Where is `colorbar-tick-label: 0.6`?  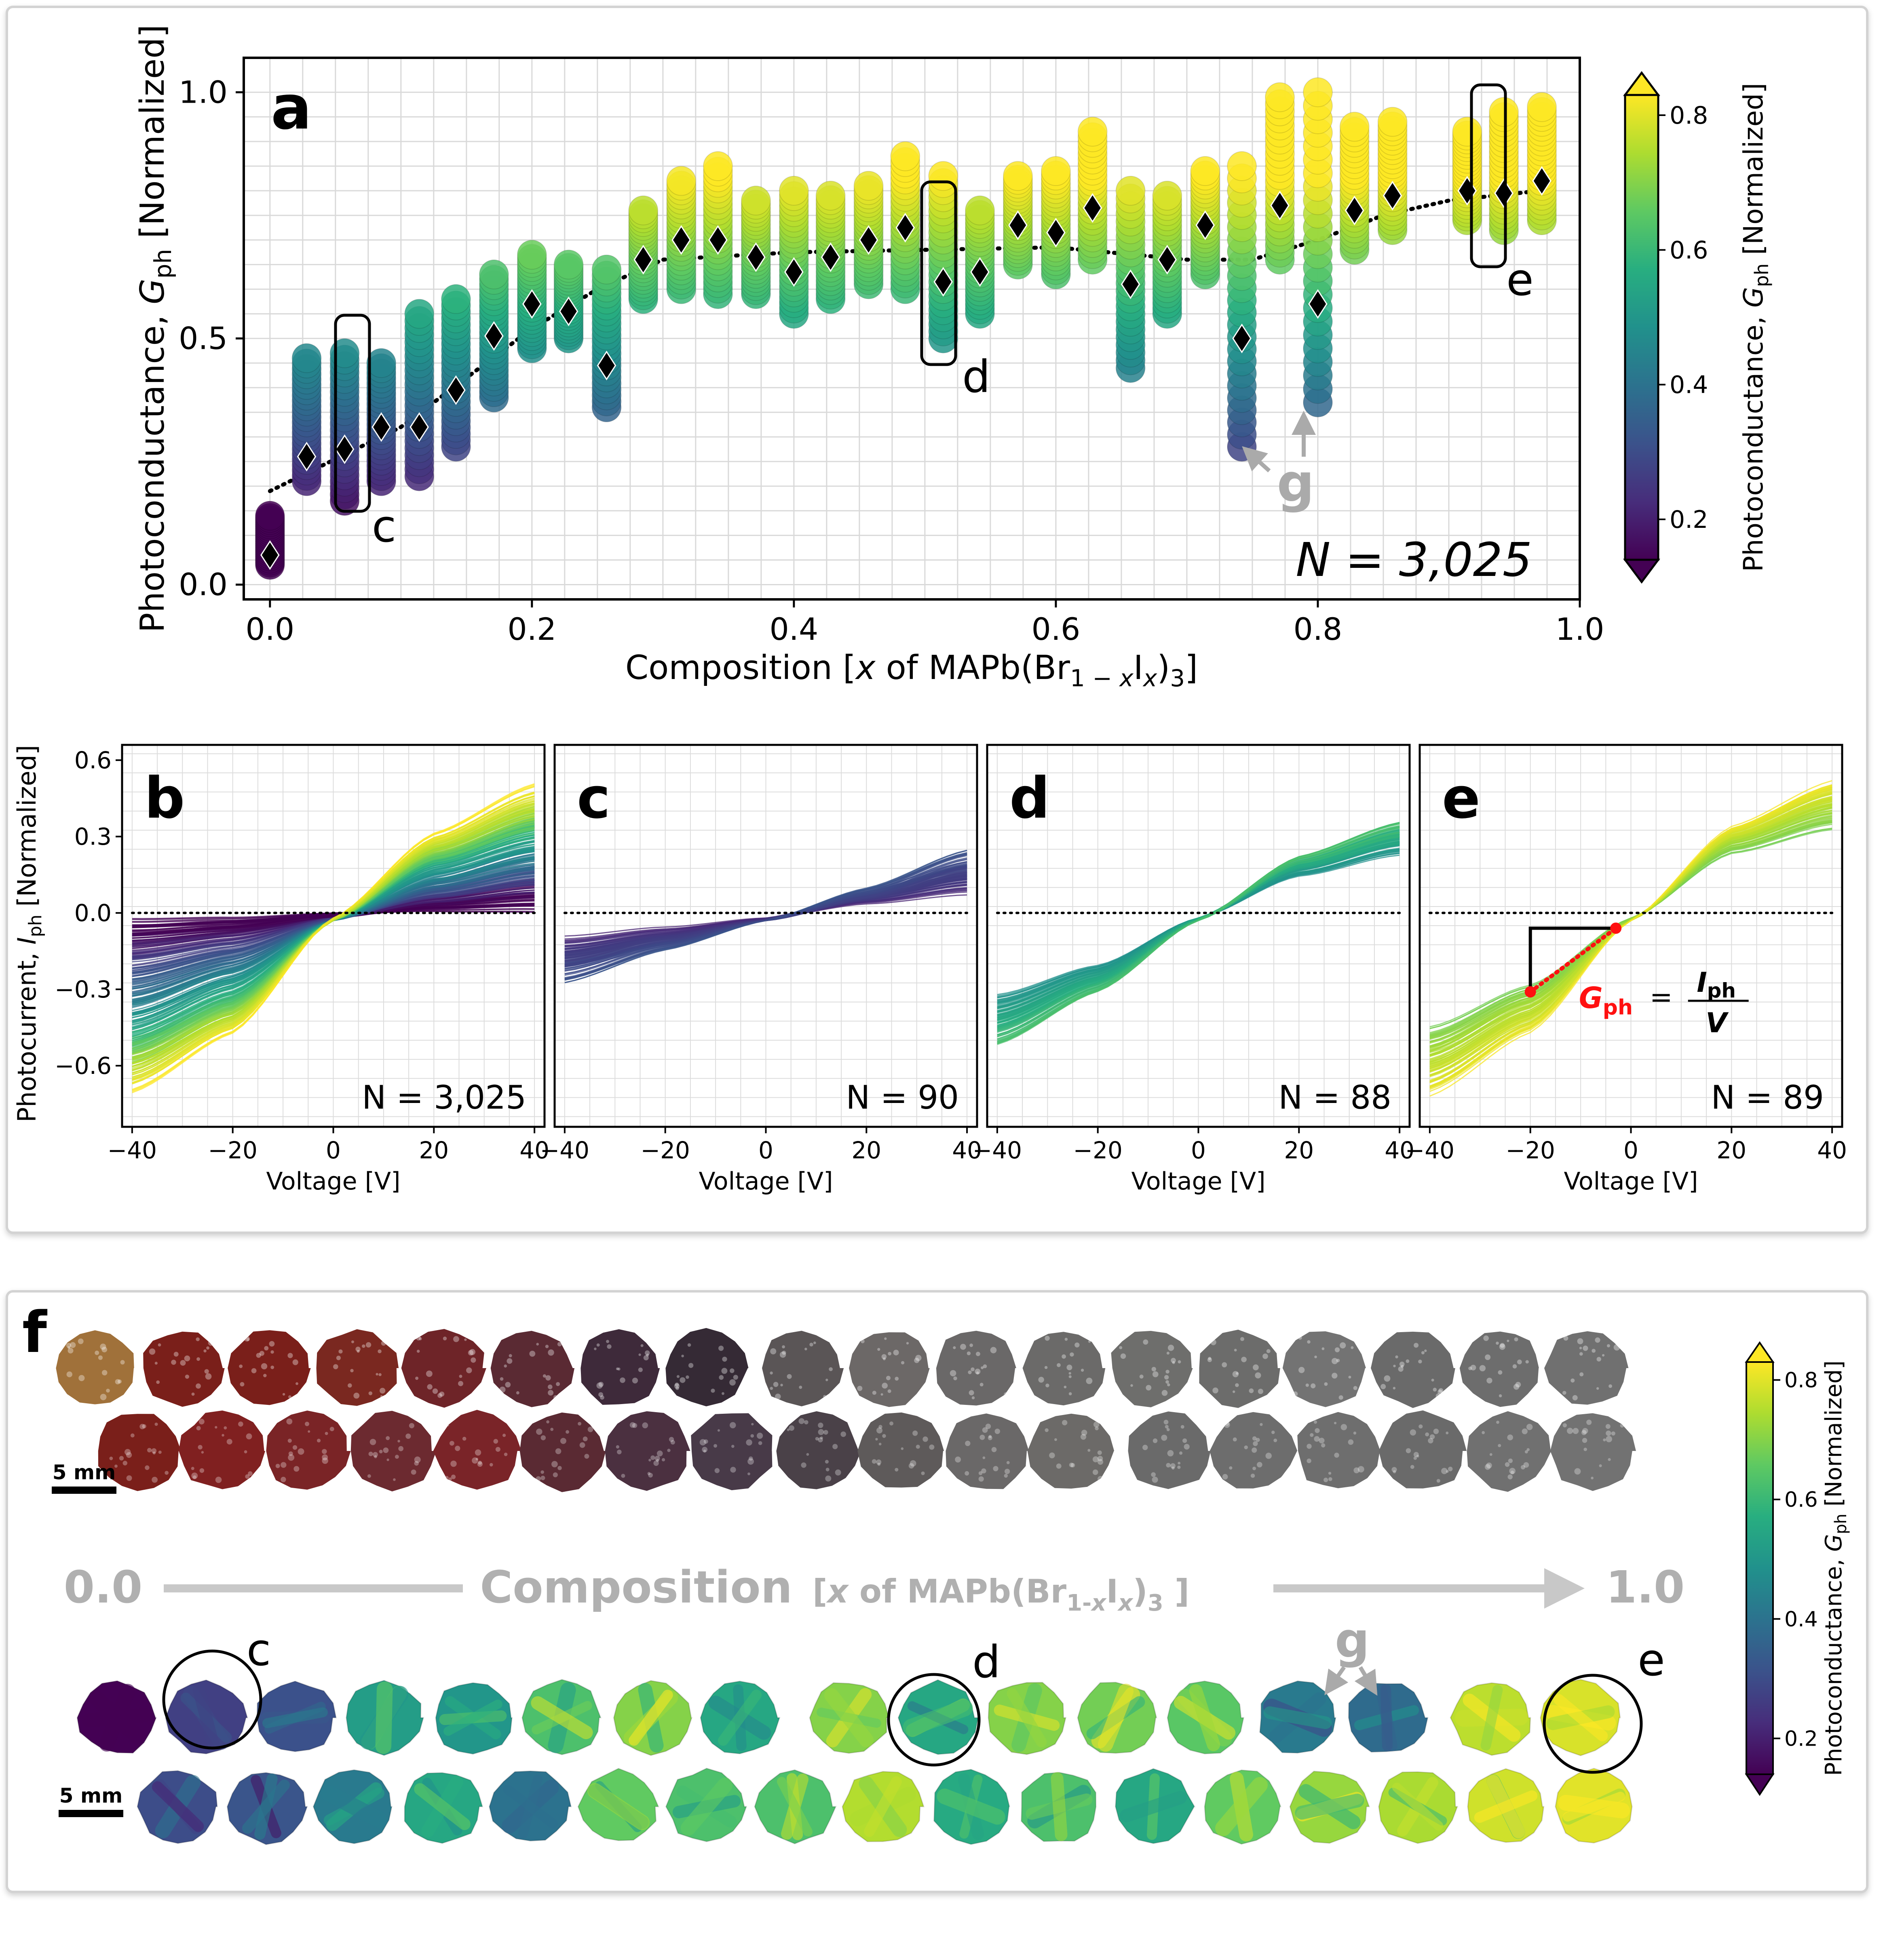 colorbar-tick-label: 0.6 is located at coordinates (1801, 1500).